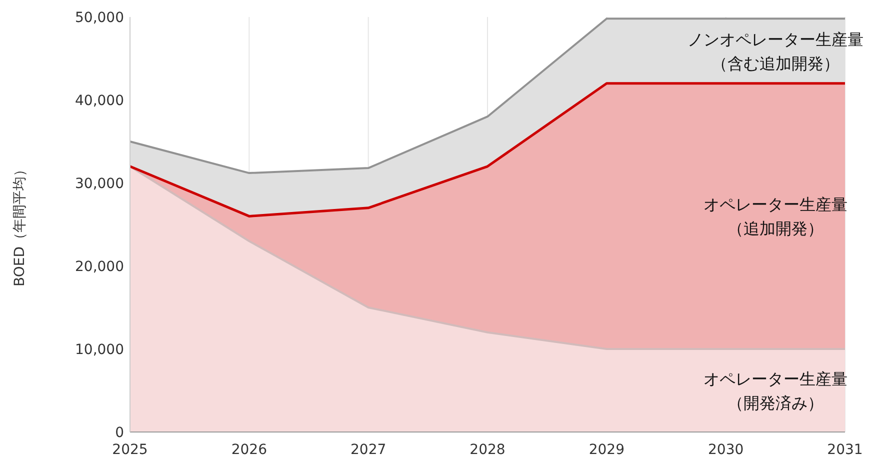 This screenshot has width=876, height=461. Describe the element at coordinates (99, 18) in the screenshot. I see `y-tick-label: 50,000` at that location.